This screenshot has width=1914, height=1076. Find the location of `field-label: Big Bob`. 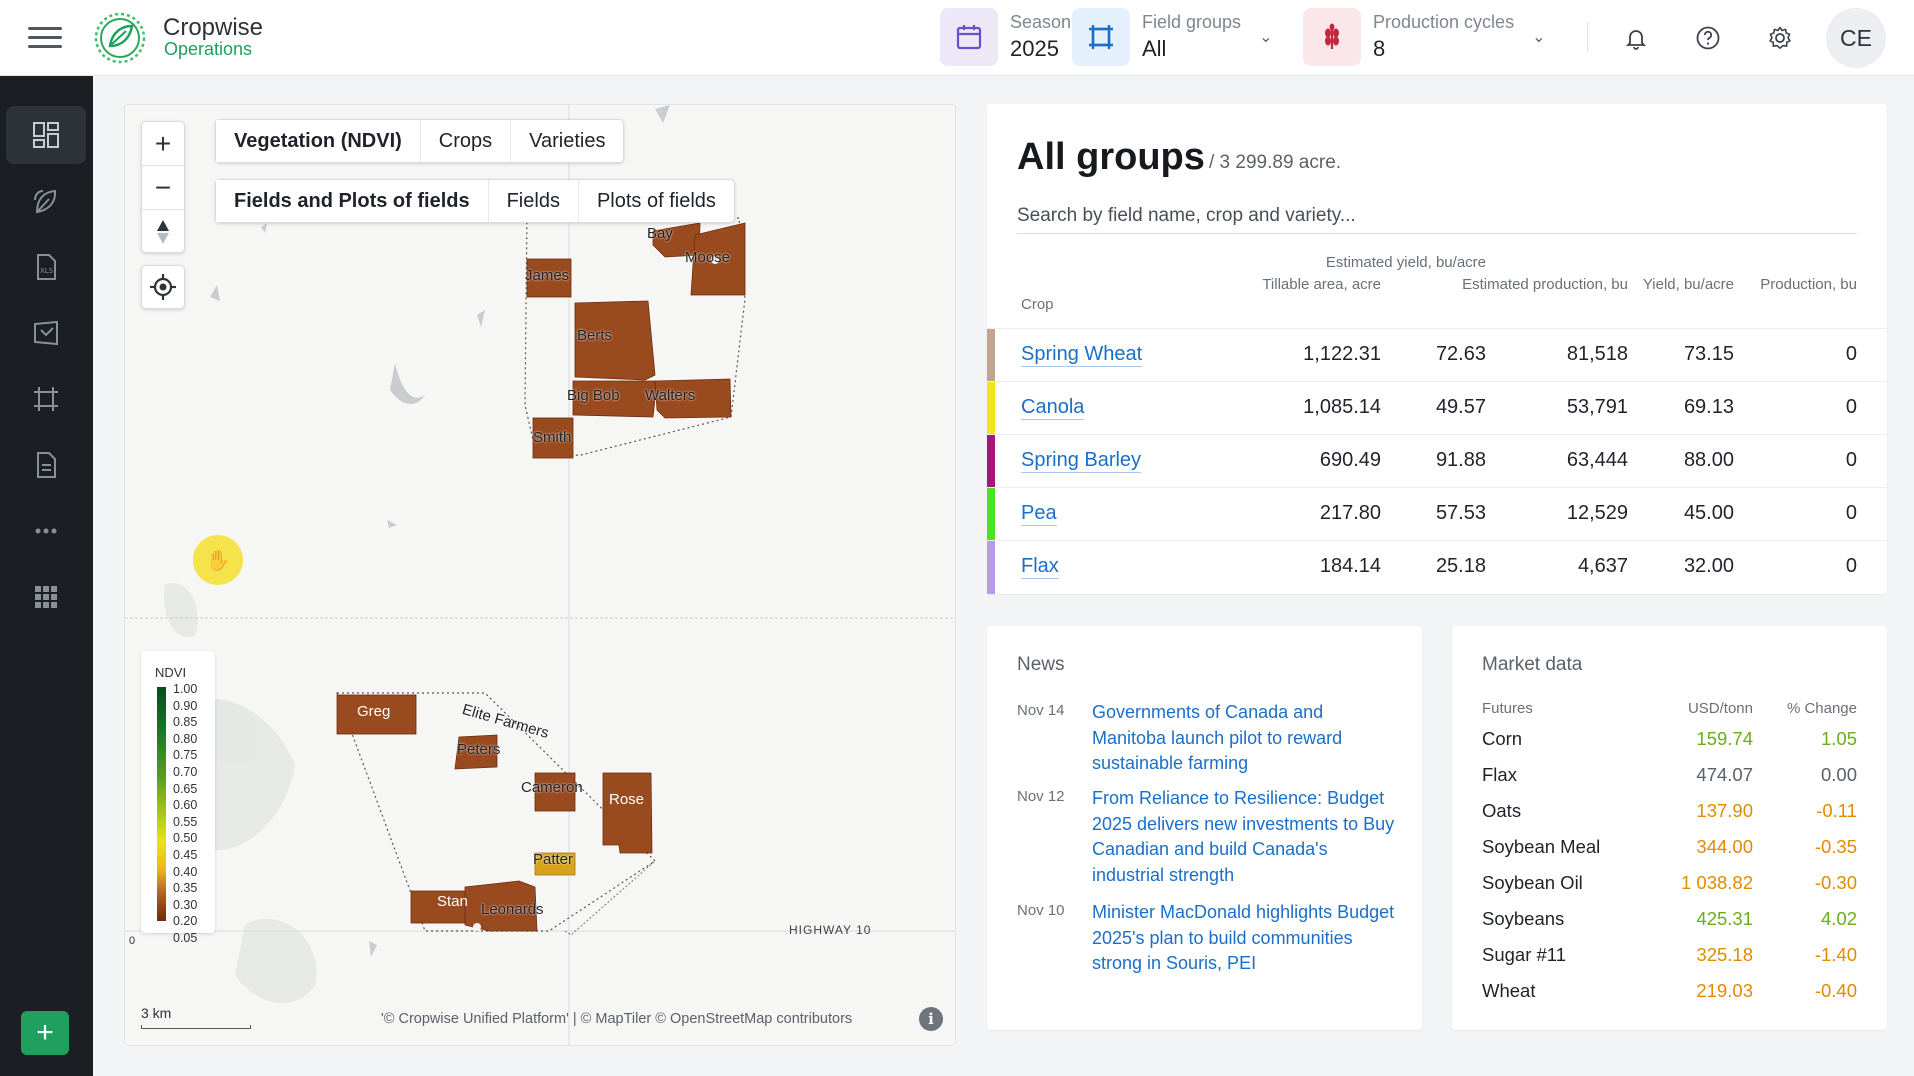

field-label: Big Bob is located at coordinates (593, 395).